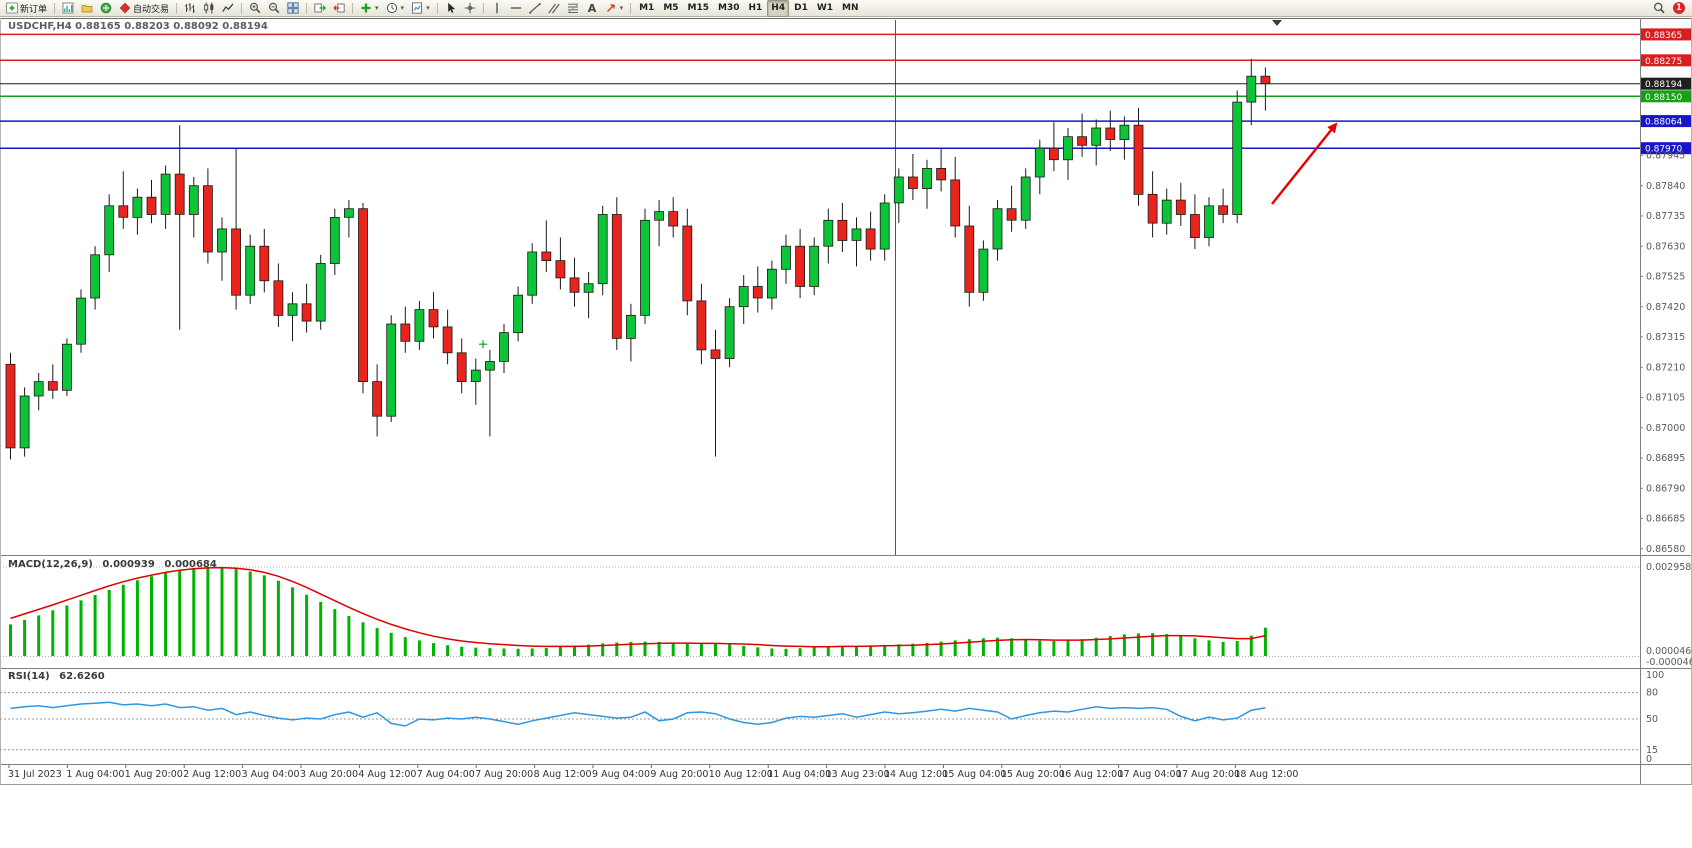  Describe the element at coordinates (12, 8) in the screenshot. I see `new-order-icon` at that location.